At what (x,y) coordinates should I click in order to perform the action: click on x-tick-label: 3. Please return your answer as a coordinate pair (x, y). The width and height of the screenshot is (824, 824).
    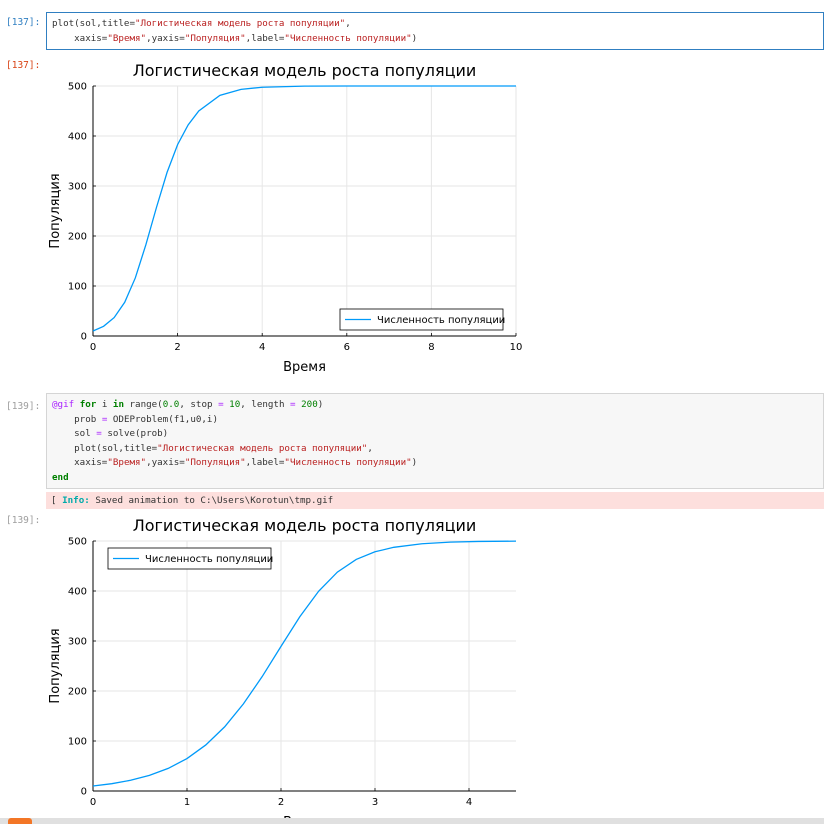
    Looking at the image, I should click on (375, 802).